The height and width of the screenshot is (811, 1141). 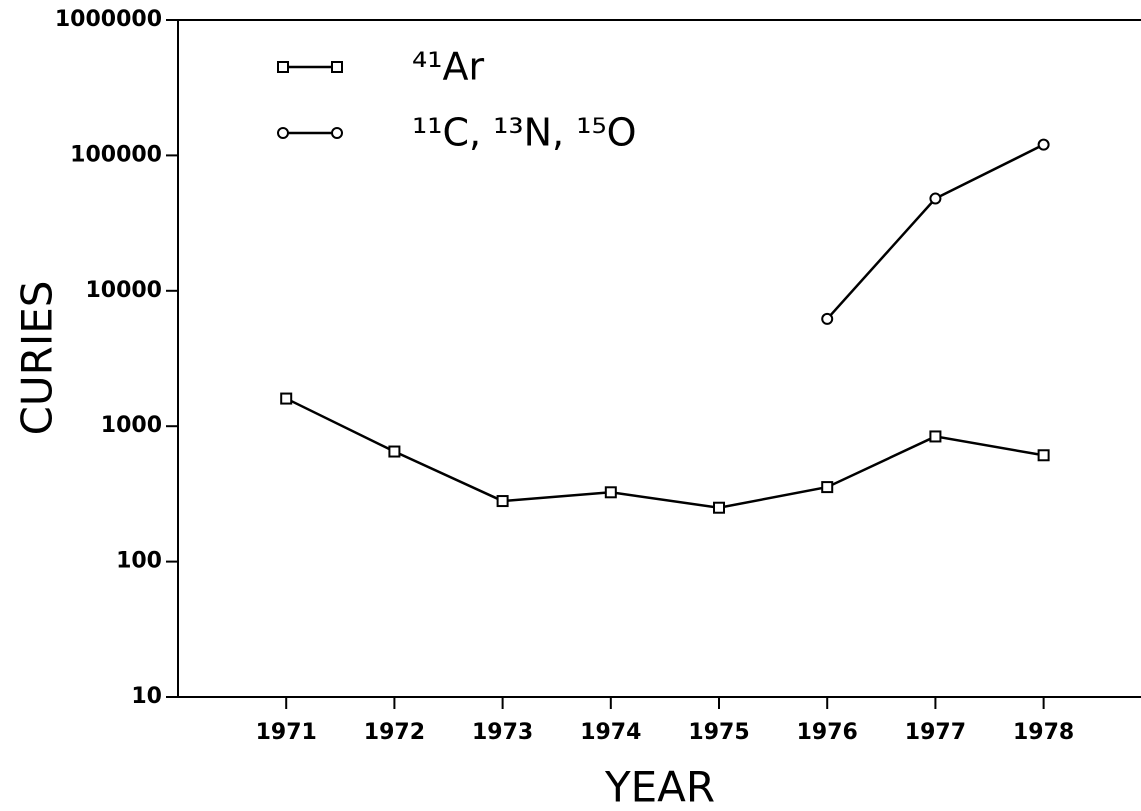 What do you see at coordinates (37, 358) in the screenshot?
I see `y-axis-label: CURIES` at bounding box center [37, 358].